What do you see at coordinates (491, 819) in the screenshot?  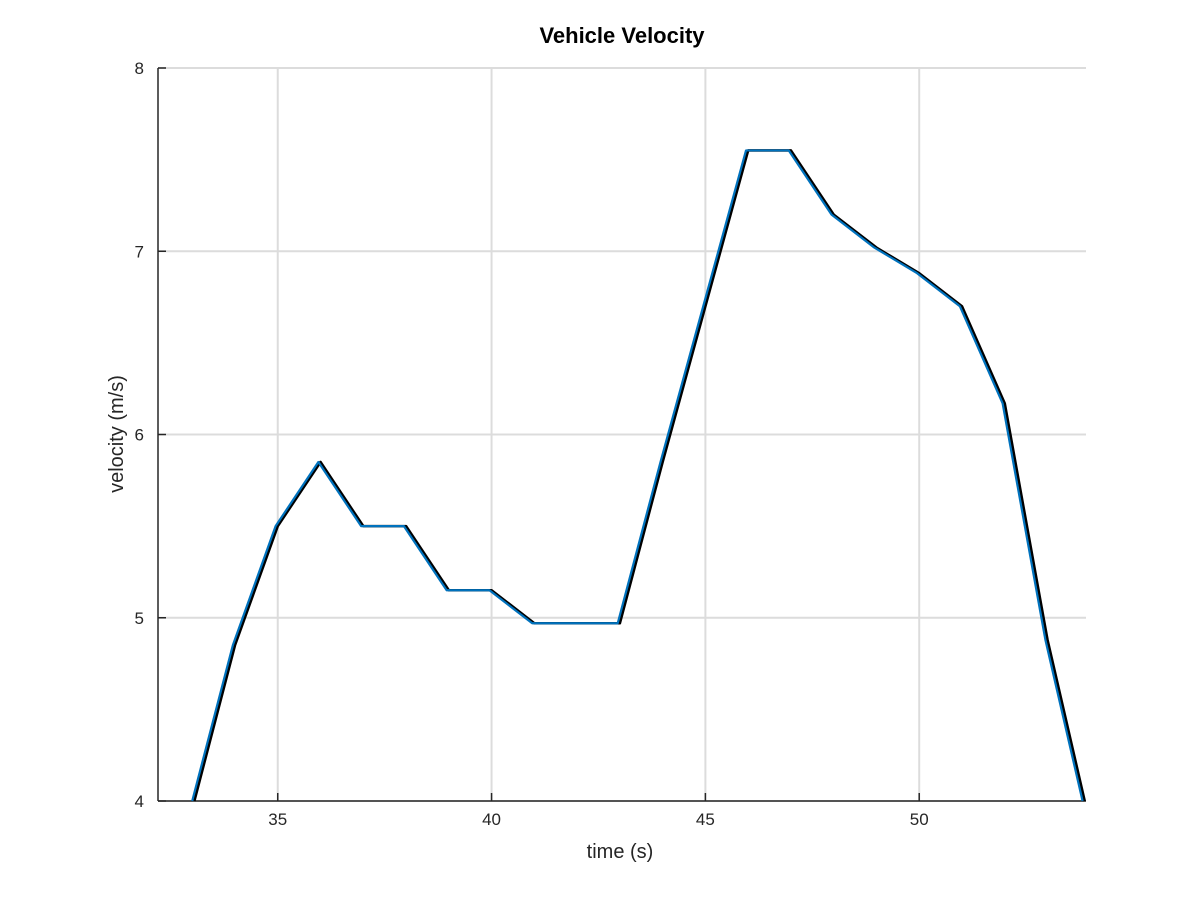 I see `x-tick-label: 40` at bounding box center [491, 819].